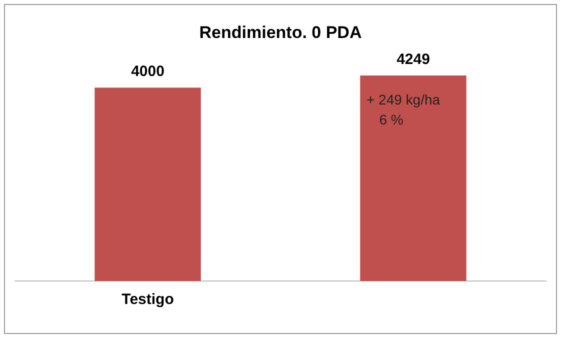 The height and width of the screenshot is (340, 563). Describe the element at coordinates (147, 71) in the screenshot. I see `data-label: 4000` at that location.